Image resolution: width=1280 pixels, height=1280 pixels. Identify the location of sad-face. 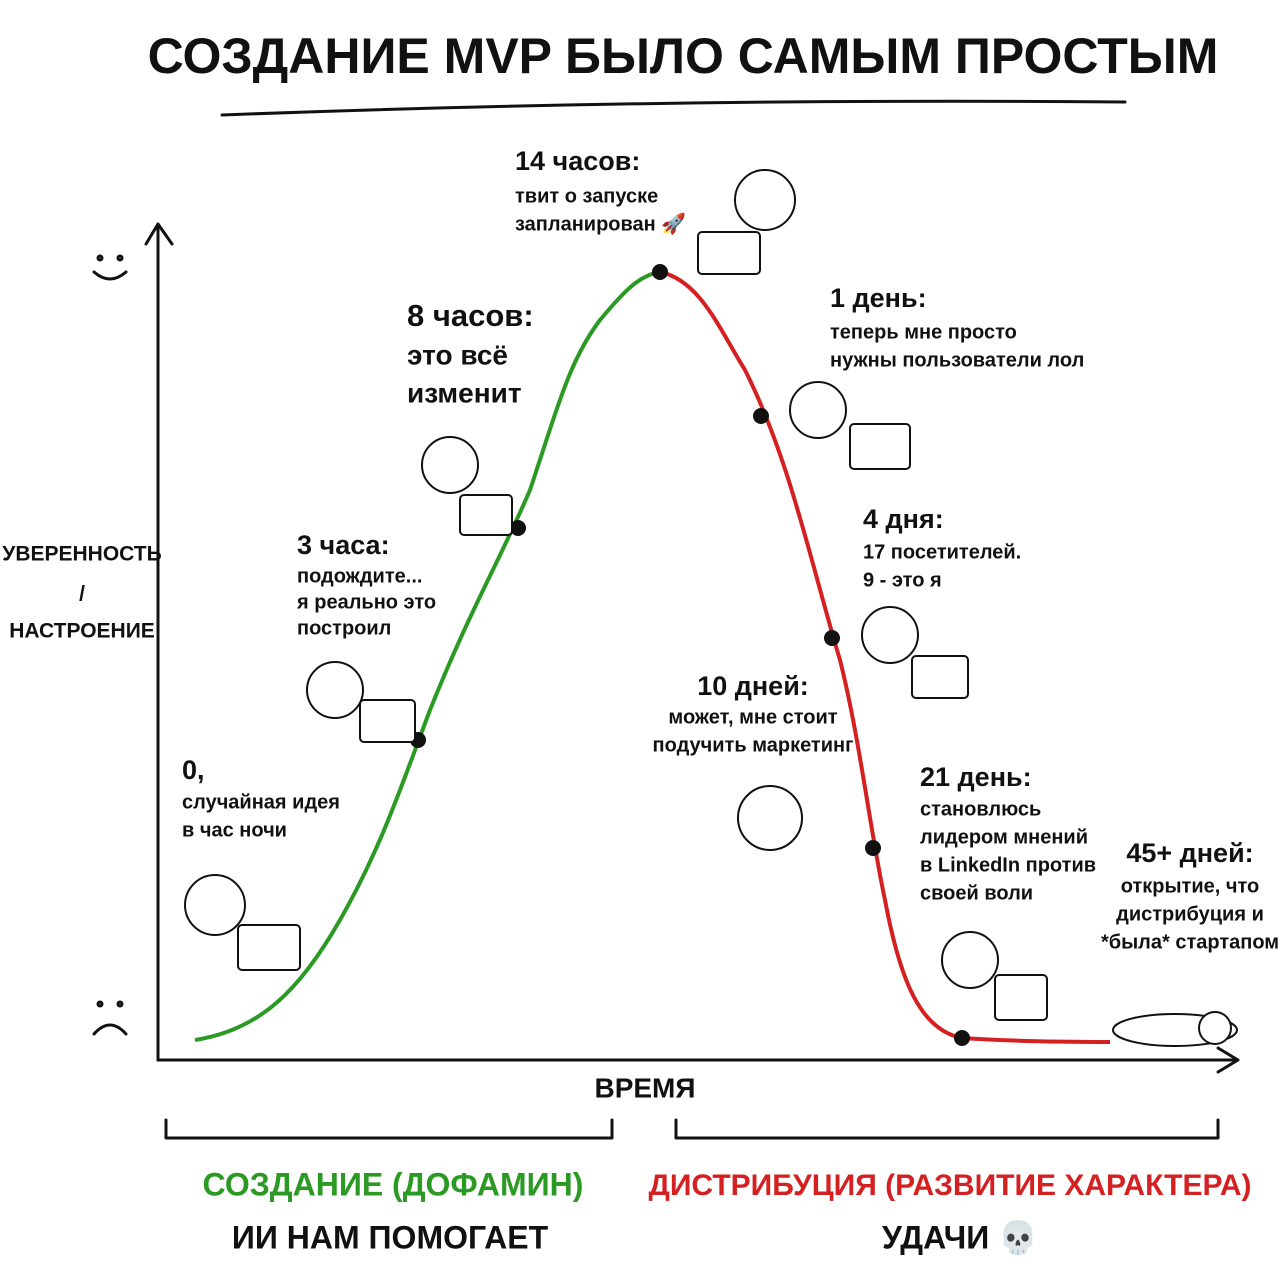
(110, 1018).